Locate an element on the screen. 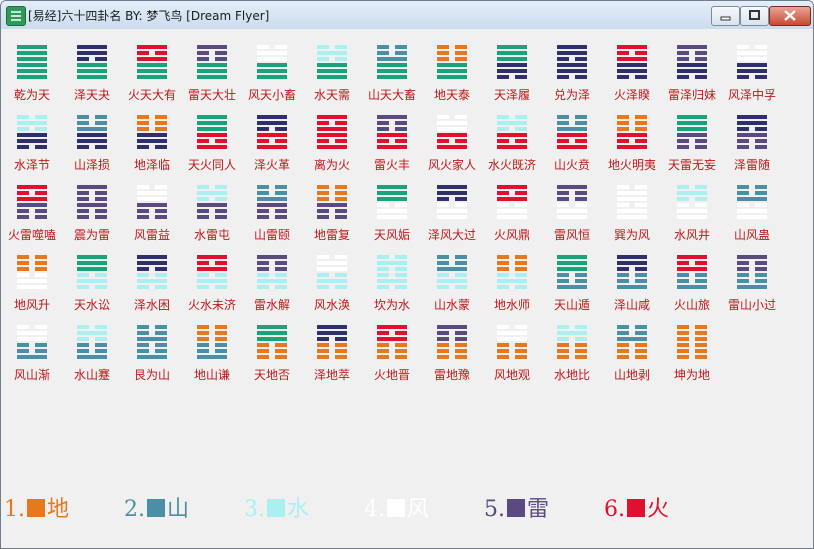 This screenshot has width=814, height=549. hexagram-card: 火地晋 is located at coordinates (392, 352).